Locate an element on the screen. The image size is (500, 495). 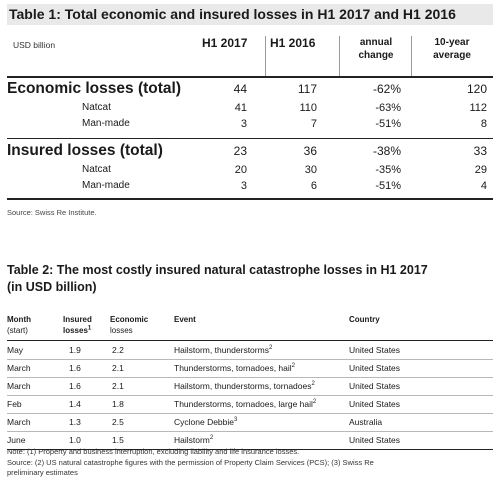
table1-header-10-year-average: 10-year average is located at coordinates (452, 49).